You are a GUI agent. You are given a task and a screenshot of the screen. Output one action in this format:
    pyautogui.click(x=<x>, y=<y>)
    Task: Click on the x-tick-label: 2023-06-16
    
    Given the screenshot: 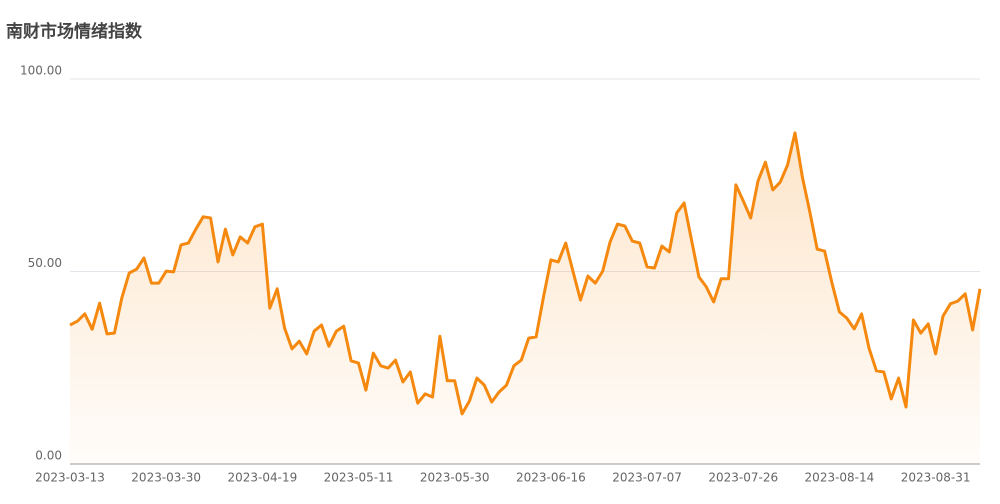 What is the action you would take?
    pyautogui.click(x=551, y=478)
    